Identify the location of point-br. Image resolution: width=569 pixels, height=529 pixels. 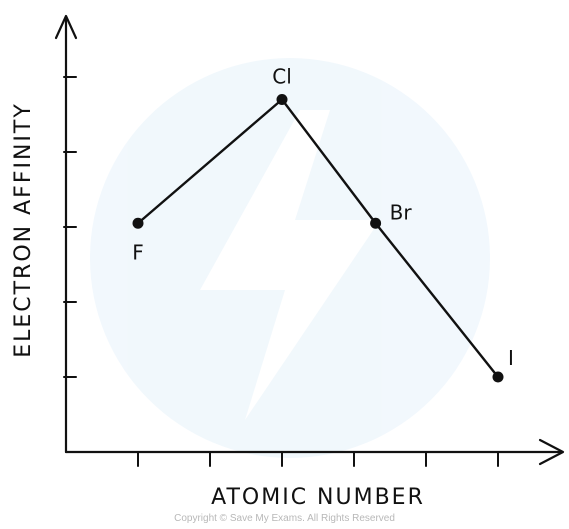
(376, 223).